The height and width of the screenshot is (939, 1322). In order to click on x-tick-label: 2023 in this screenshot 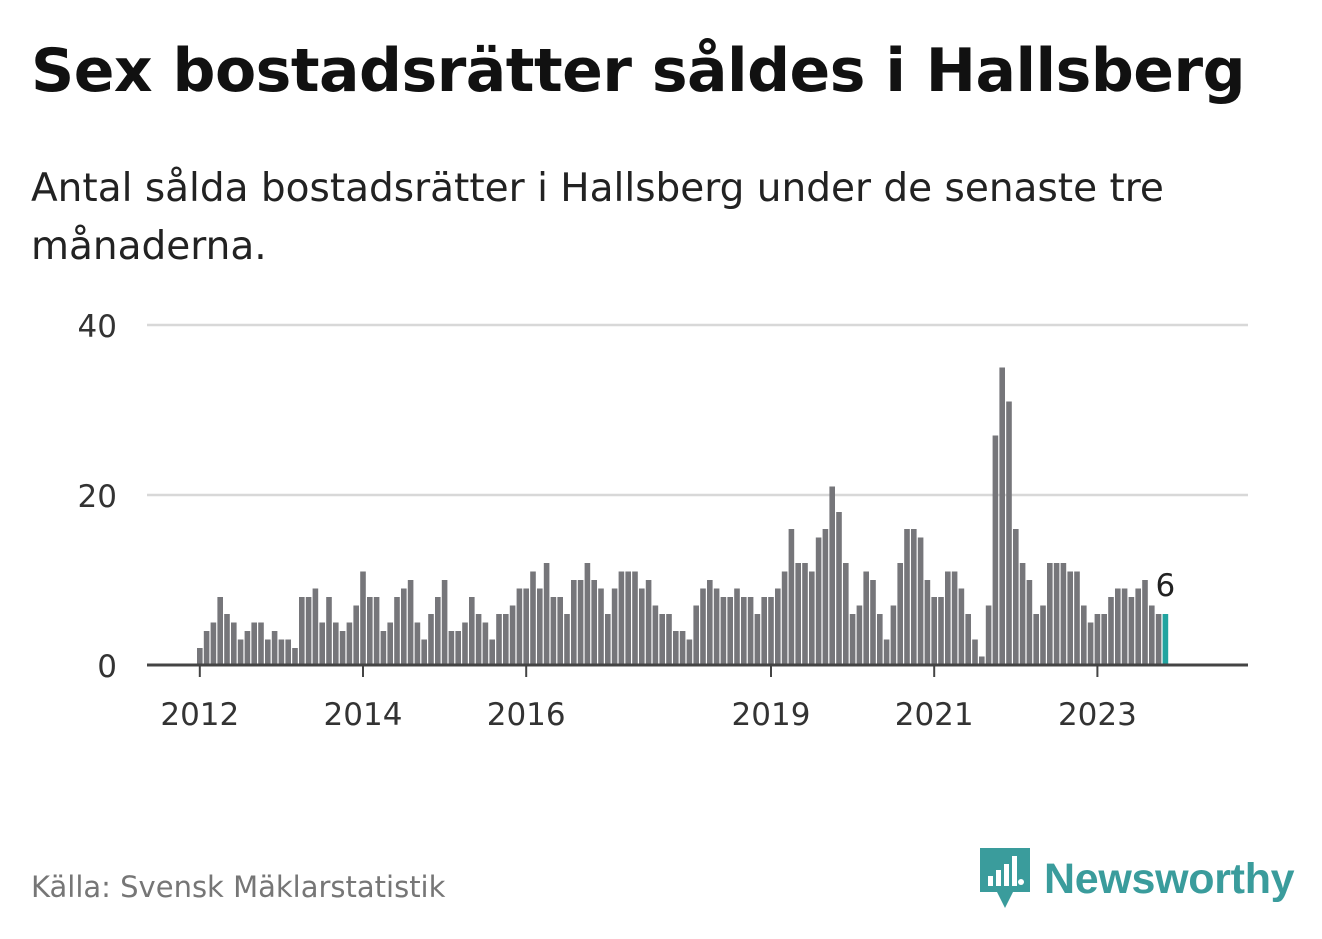, I will do `click(1097, 715)`.